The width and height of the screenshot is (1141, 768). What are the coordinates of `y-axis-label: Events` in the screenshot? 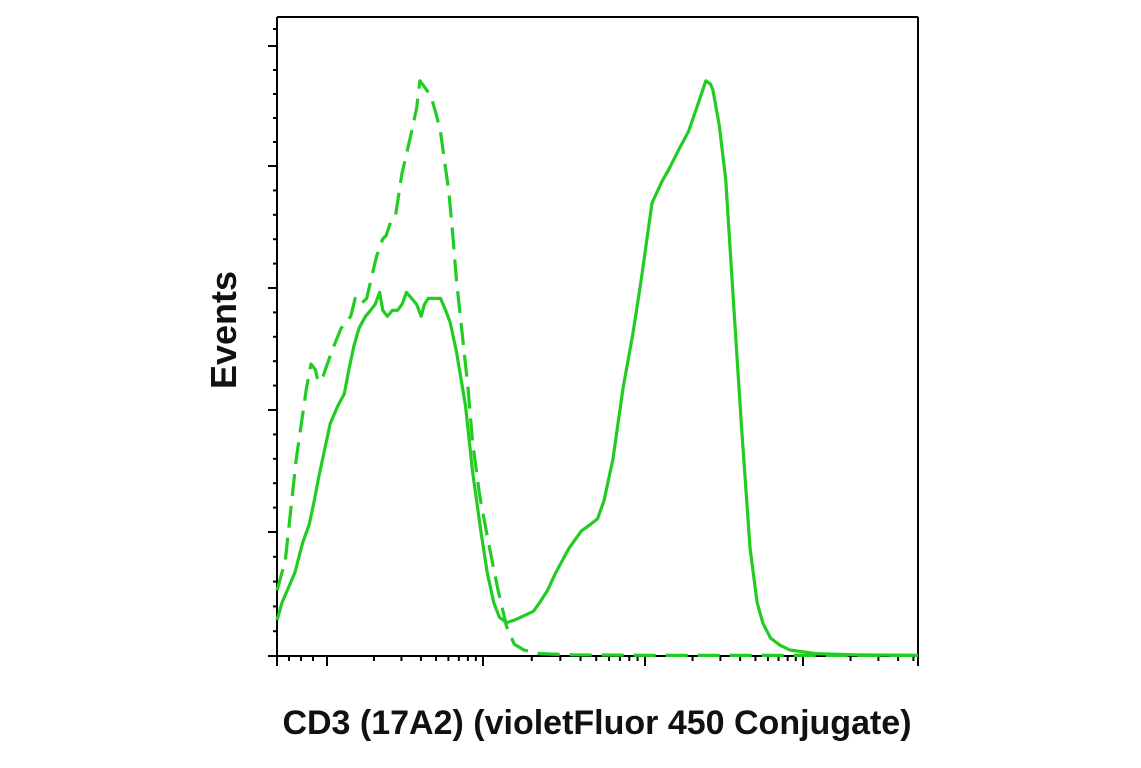 It's located at (223, 330).